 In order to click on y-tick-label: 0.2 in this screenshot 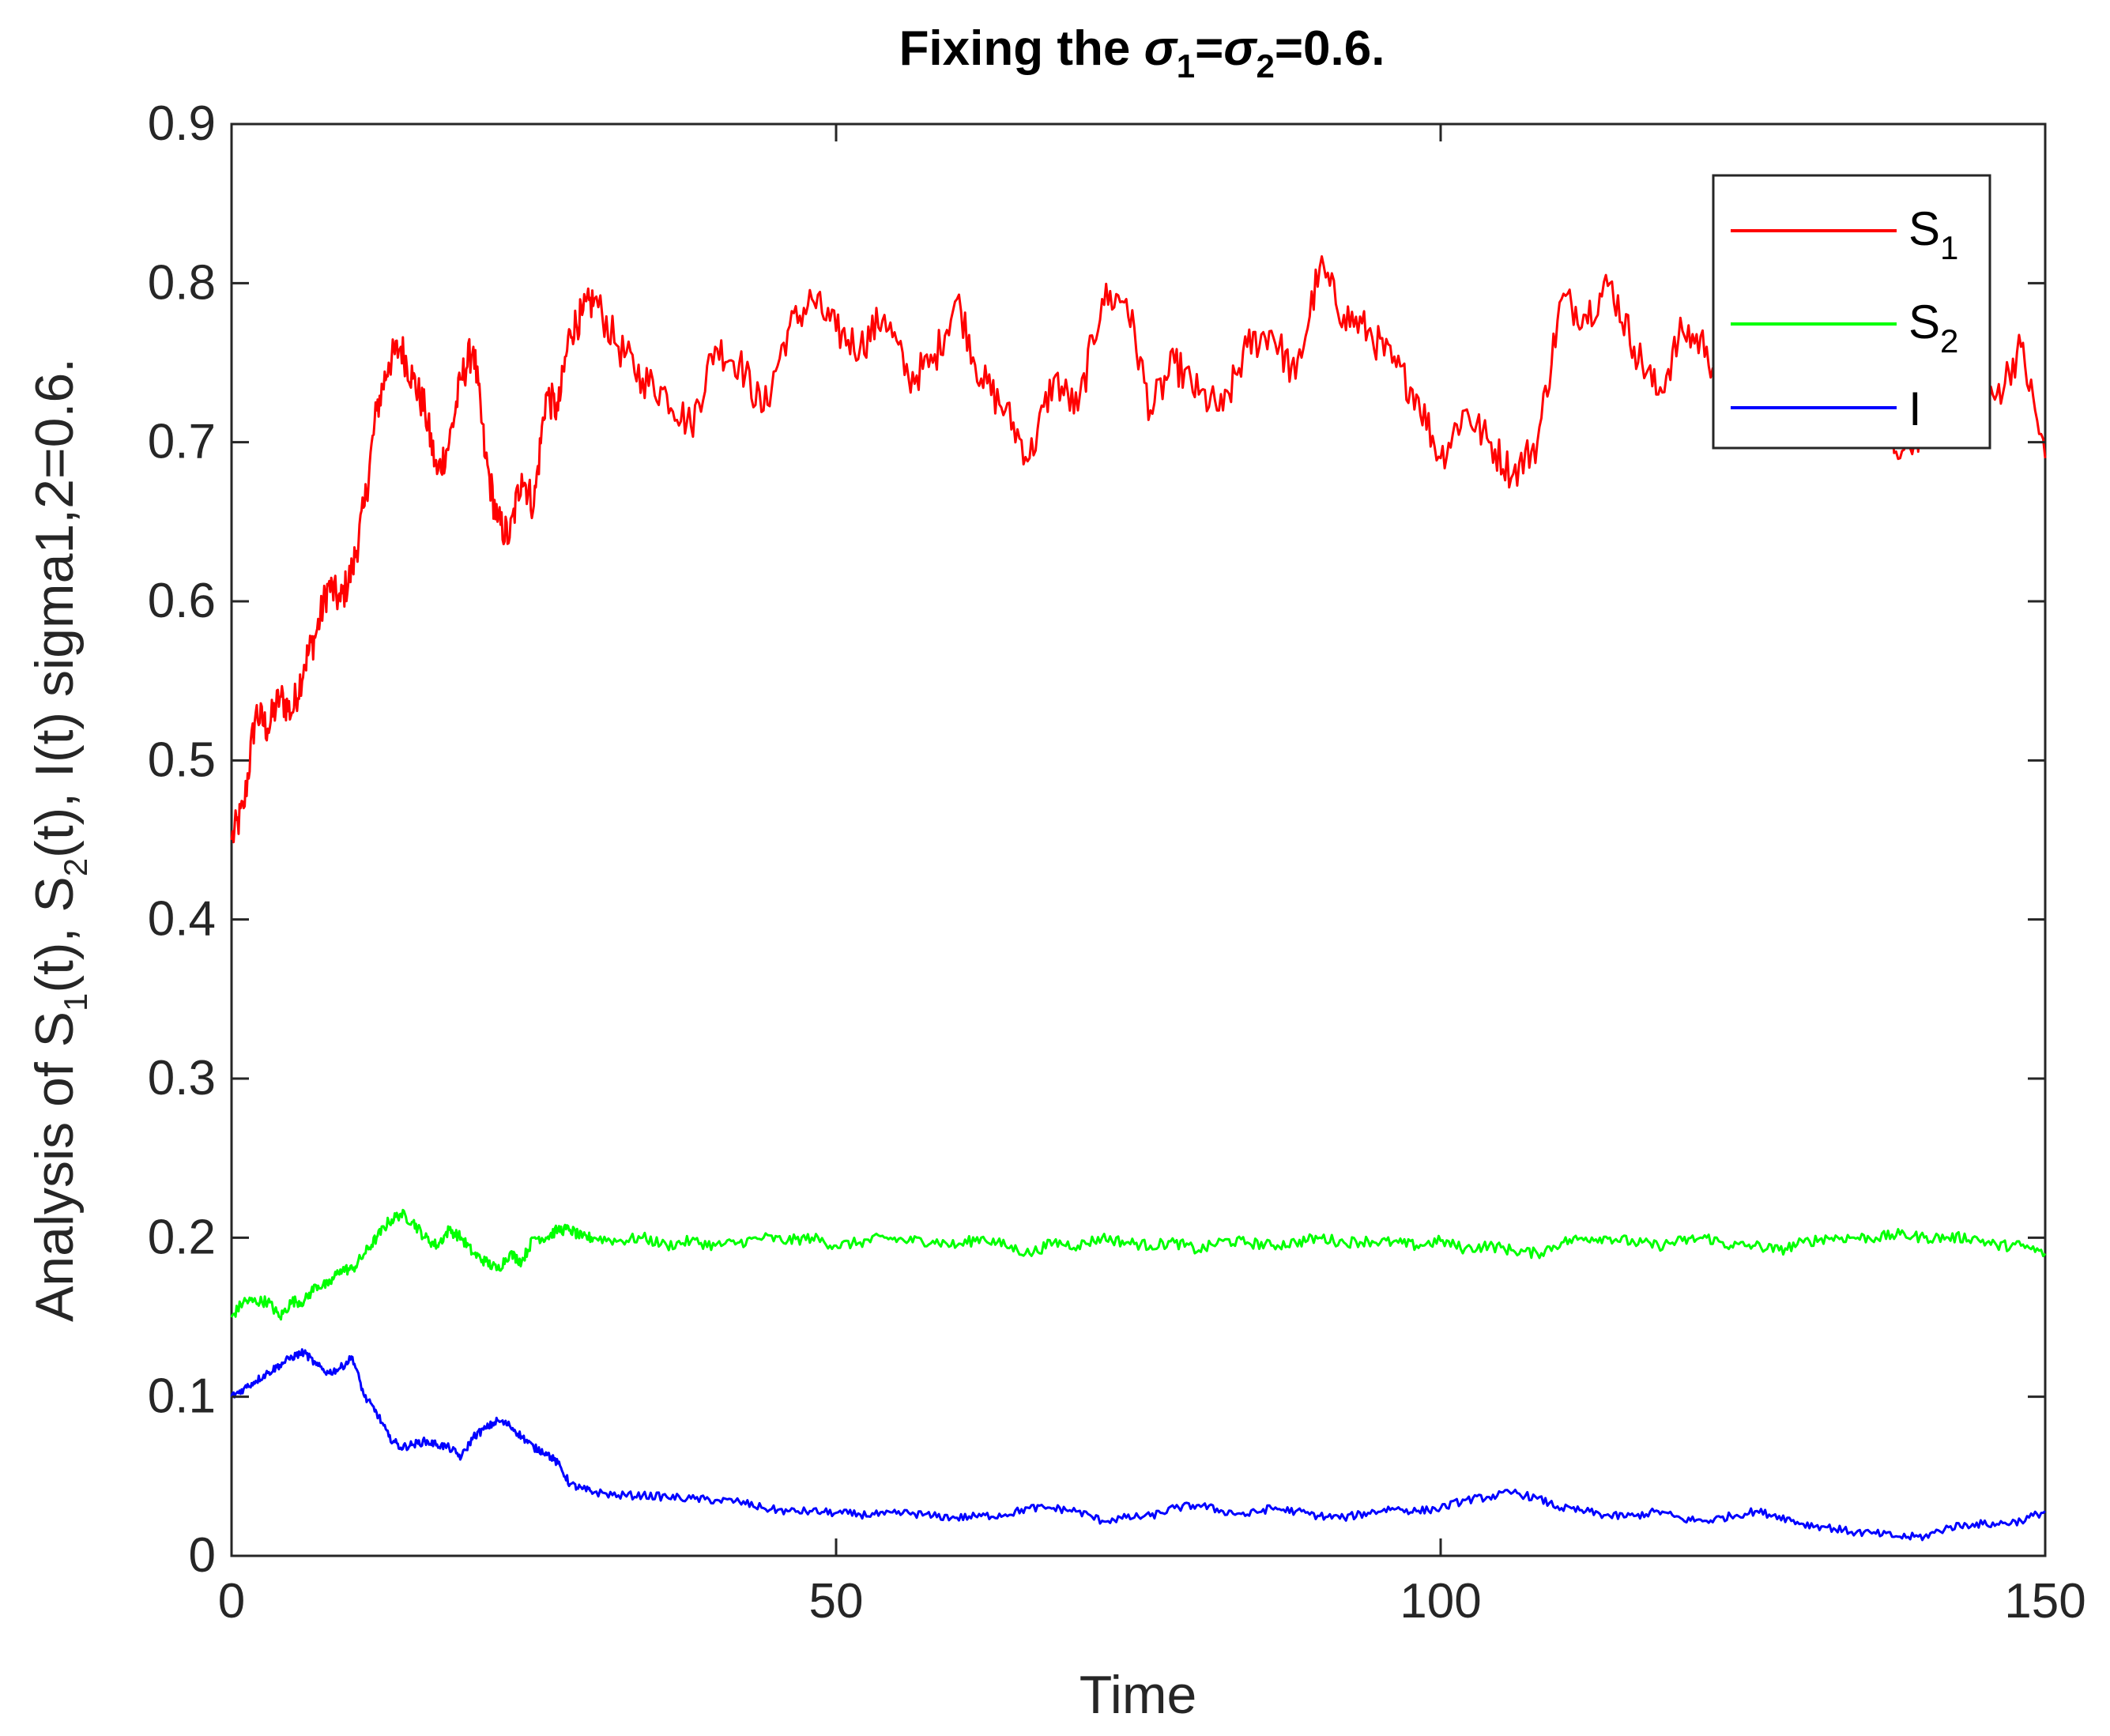, I will do `click(182, 1237)`.